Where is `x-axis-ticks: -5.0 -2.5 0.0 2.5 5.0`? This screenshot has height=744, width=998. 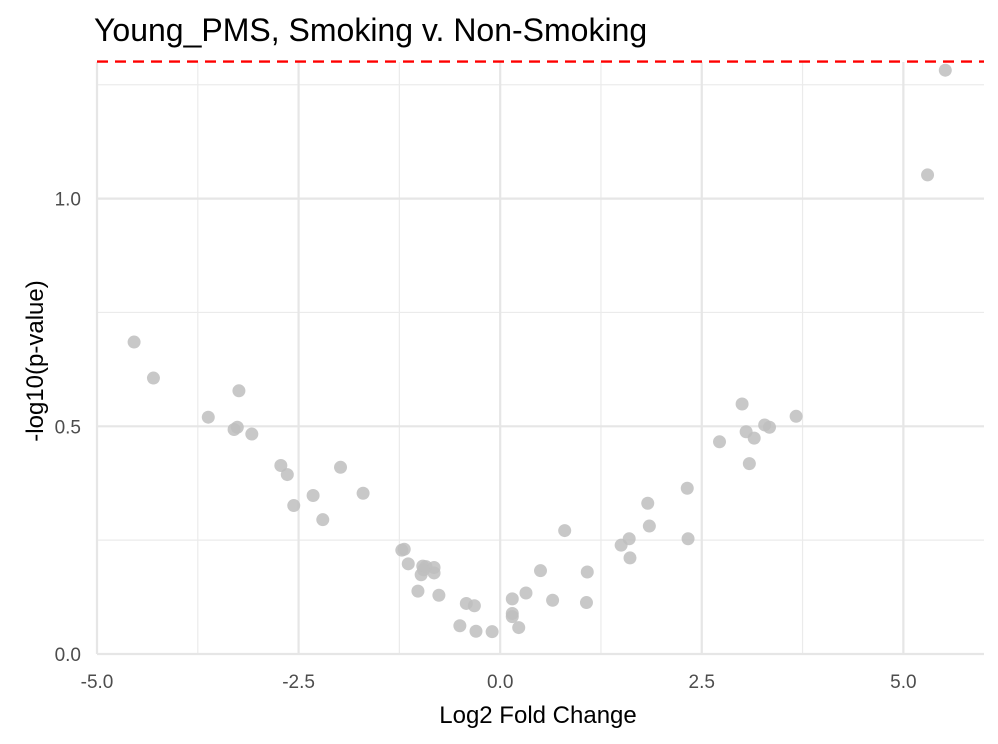
x-axis-ticks: -5.0 -2.5 0.0 2.5 5.0 is located at coordinates (499, 682).